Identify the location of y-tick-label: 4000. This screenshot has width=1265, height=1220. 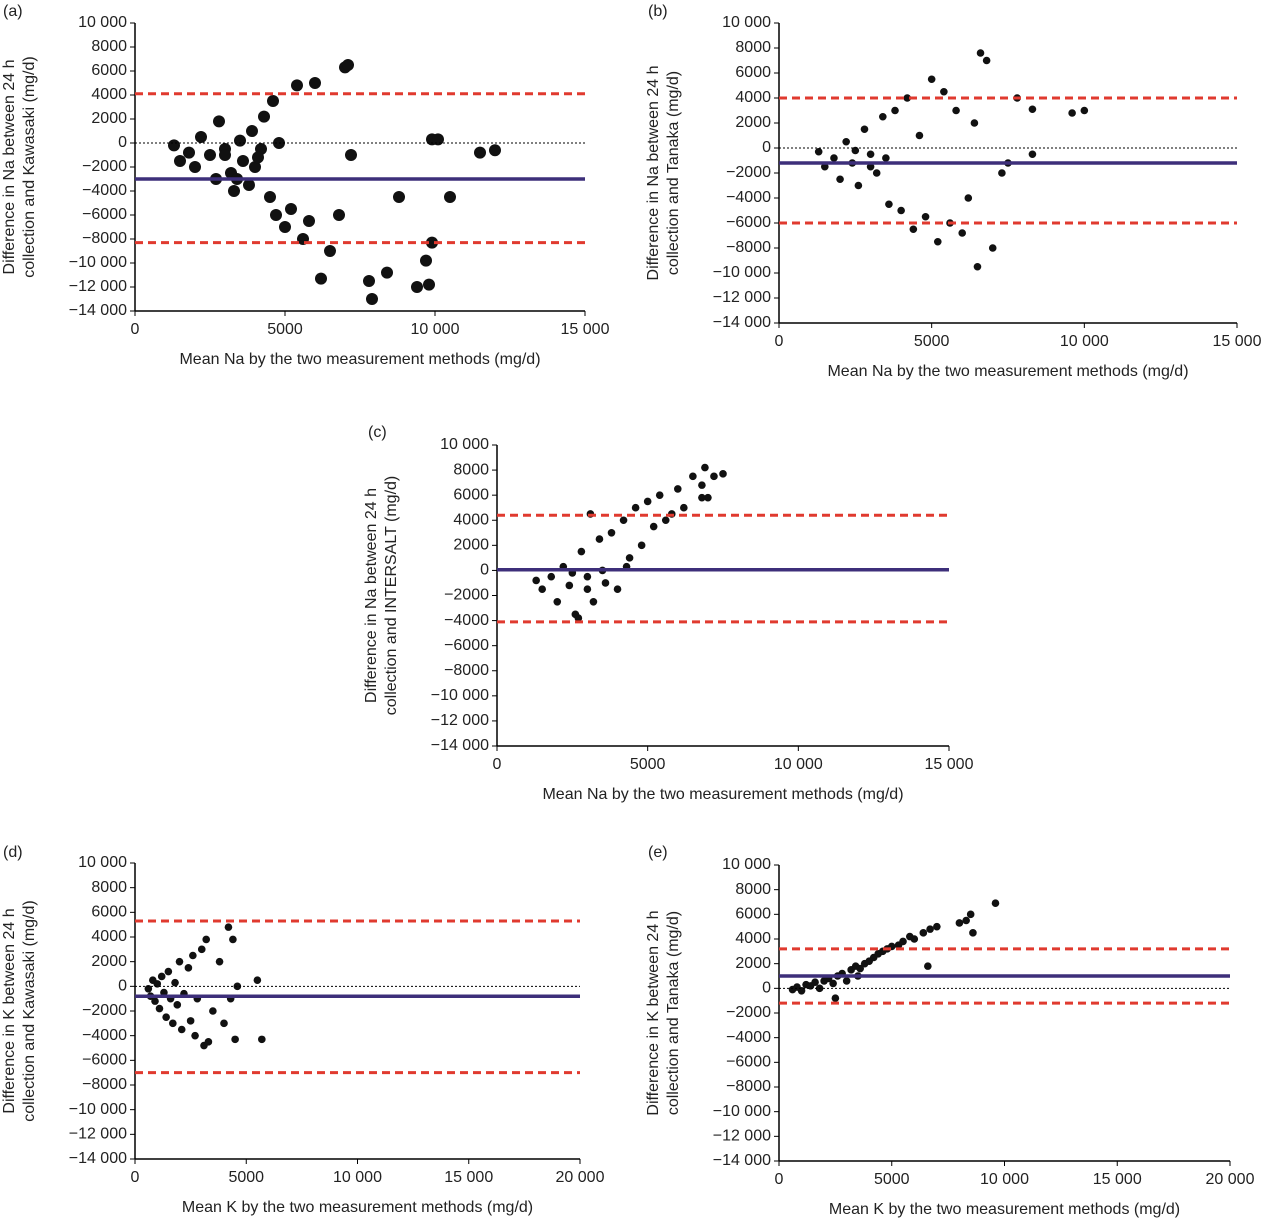
(109, 94).